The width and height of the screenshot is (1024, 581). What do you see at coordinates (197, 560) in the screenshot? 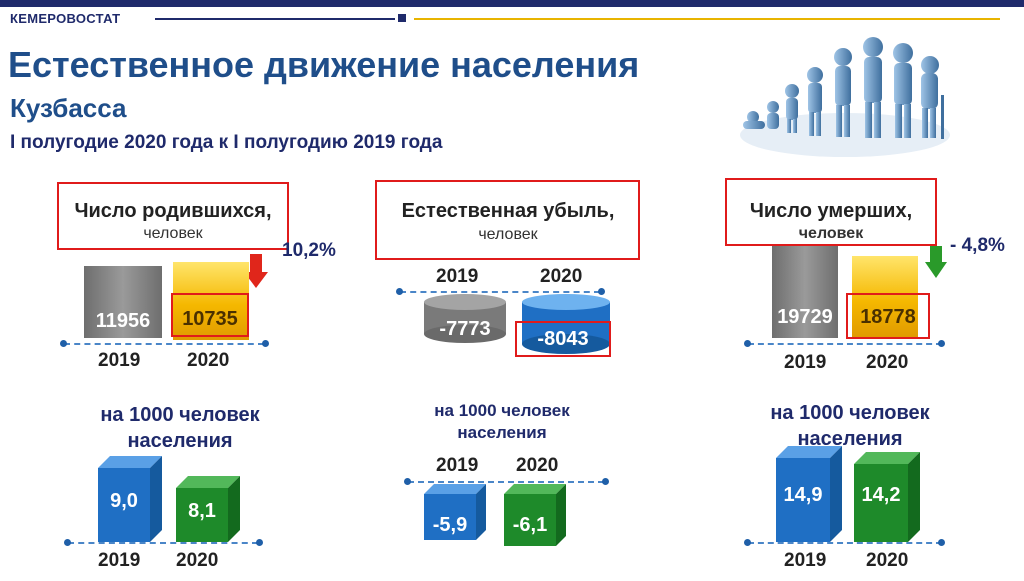
I see `births-per1000-year-2020: 2020` at bounding box center [197, 560].